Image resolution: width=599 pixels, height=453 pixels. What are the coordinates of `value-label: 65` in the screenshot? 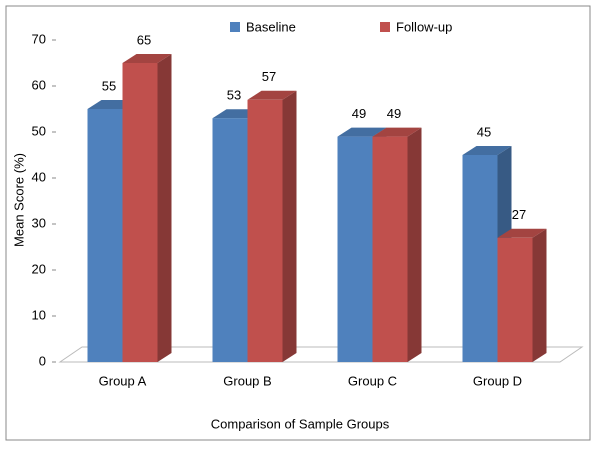 It's located at (144, 39).